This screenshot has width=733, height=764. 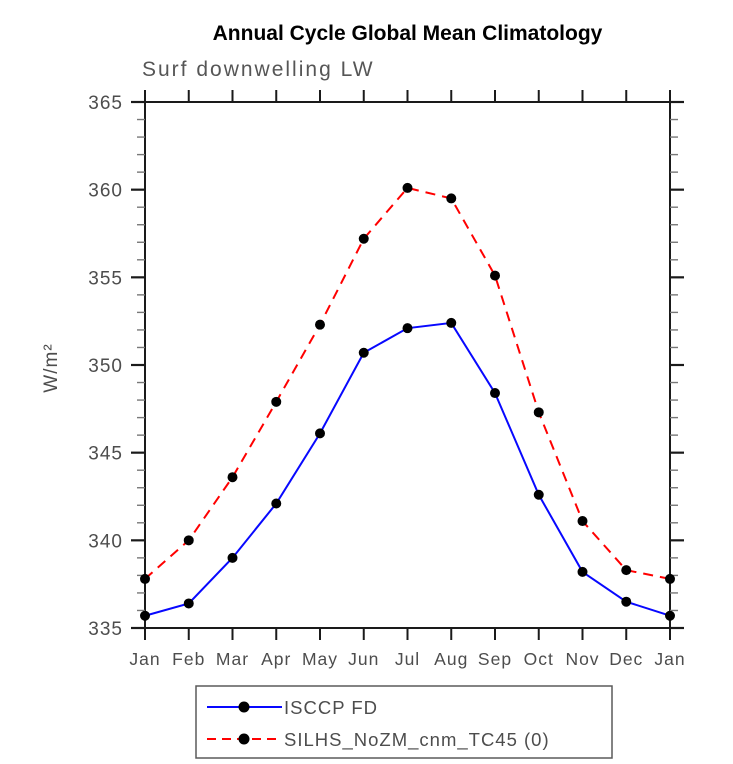 What do you see at coordinates (105, 541) in the screenshot?
I see `y-tick-label: 340` at bounding box center [105, 541].